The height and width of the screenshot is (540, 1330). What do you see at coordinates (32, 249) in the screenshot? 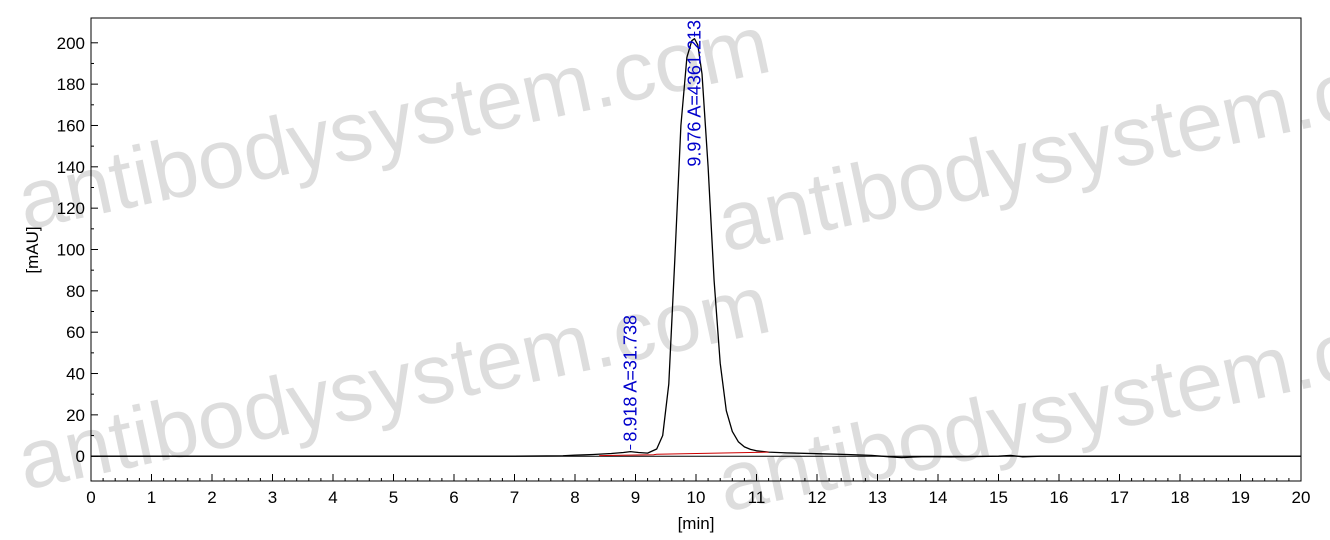
I see `y-axis-title: [mAU]` at bounding box center [32, 249].